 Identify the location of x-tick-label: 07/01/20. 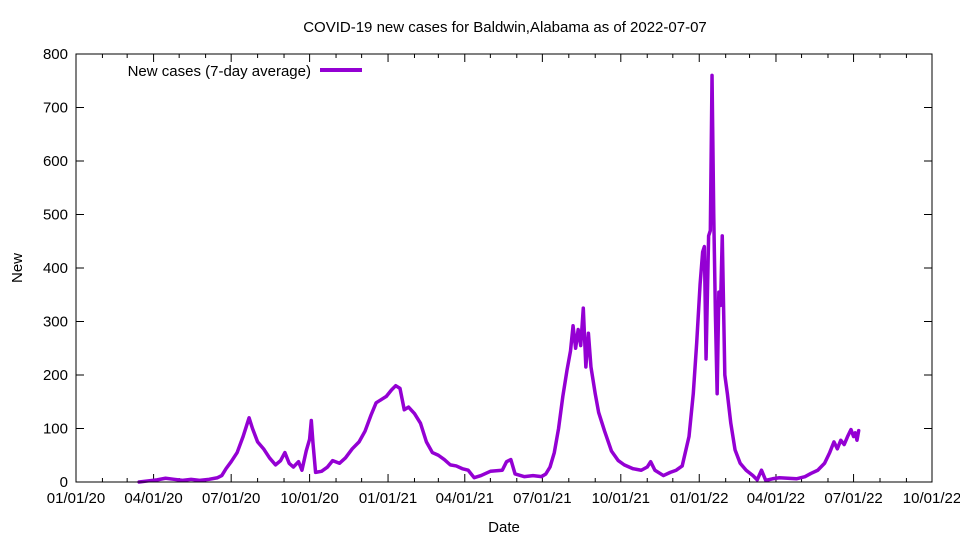
(231, 498).